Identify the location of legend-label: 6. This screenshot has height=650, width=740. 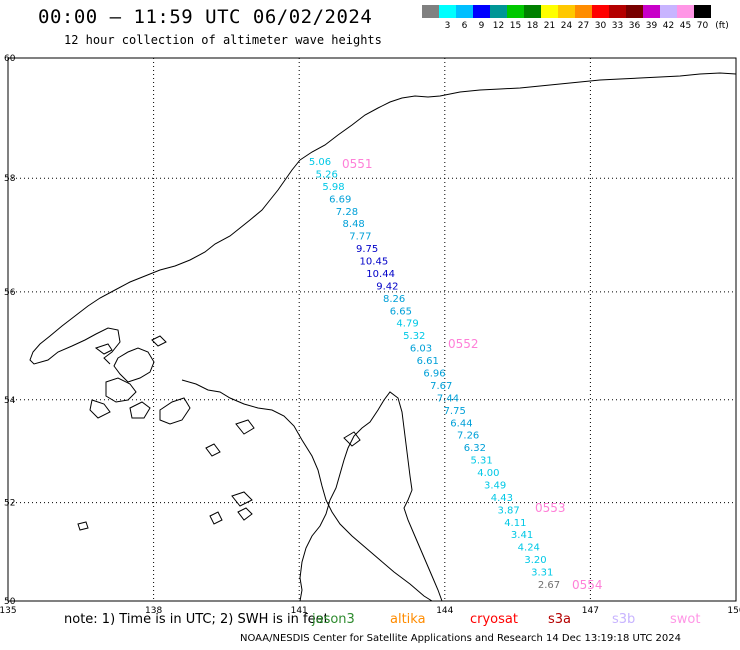
(464, 26).